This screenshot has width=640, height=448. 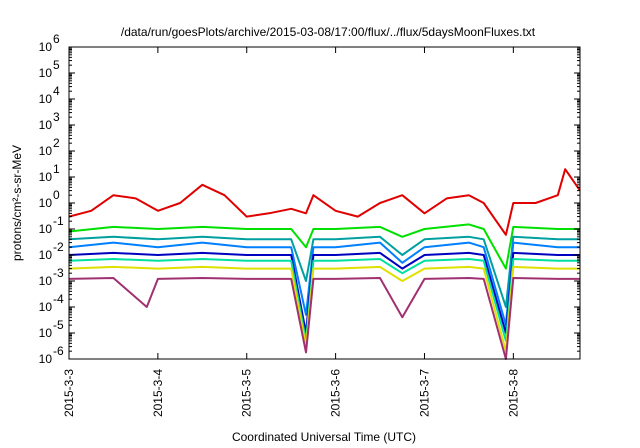 I want to click on x-tick-label: 2015-3-5, so click(x=247, y=393).